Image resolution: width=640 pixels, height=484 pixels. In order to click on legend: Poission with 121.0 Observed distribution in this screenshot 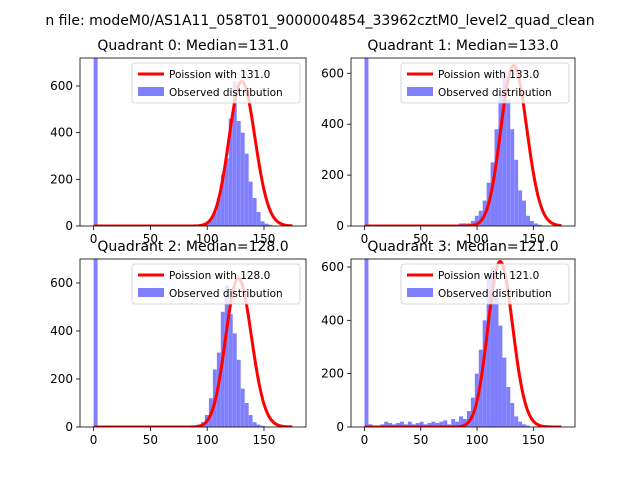, I will do `click(485, 284)`.